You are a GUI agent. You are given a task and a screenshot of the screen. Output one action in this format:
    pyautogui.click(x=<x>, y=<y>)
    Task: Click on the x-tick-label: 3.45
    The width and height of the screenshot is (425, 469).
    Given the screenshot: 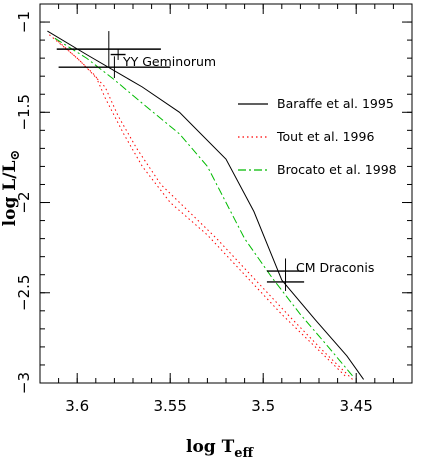 What is the action you would take?
    pyautogui.click(x=355, y=406)
    